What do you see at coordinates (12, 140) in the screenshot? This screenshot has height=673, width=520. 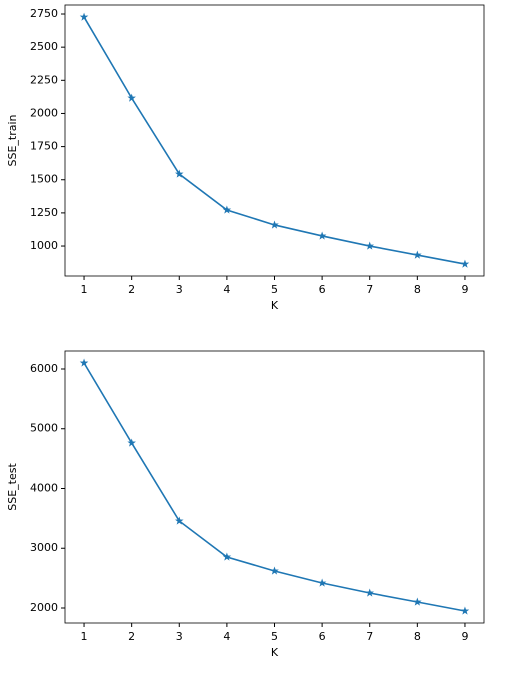 I see `y-axis-label: SSE_train` at bounding box center [12, 140].